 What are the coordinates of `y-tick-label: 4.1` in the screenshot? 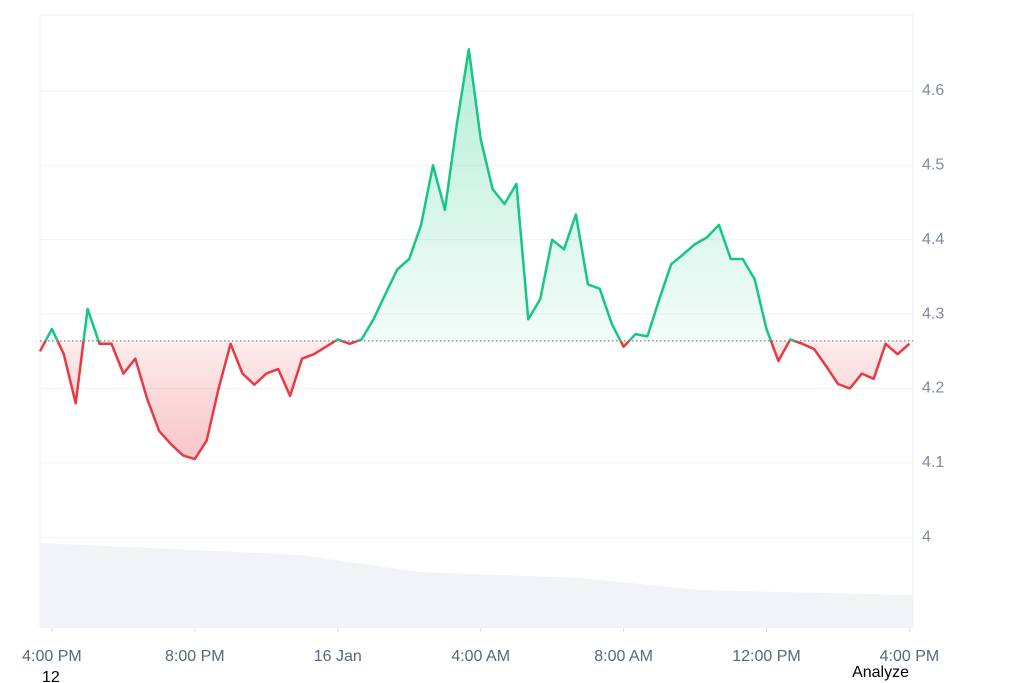 It's located at (933, 462).